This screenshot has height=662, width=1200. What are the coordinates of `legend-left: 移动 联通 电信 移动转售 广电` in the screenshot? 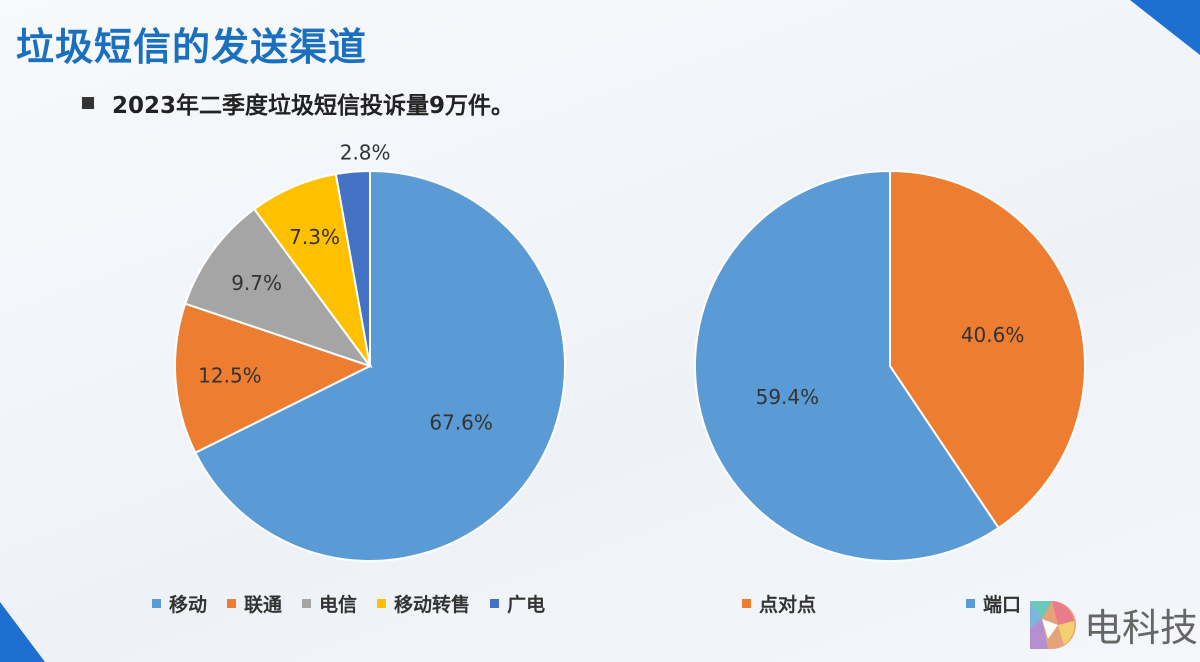 It's located at (358, 603).